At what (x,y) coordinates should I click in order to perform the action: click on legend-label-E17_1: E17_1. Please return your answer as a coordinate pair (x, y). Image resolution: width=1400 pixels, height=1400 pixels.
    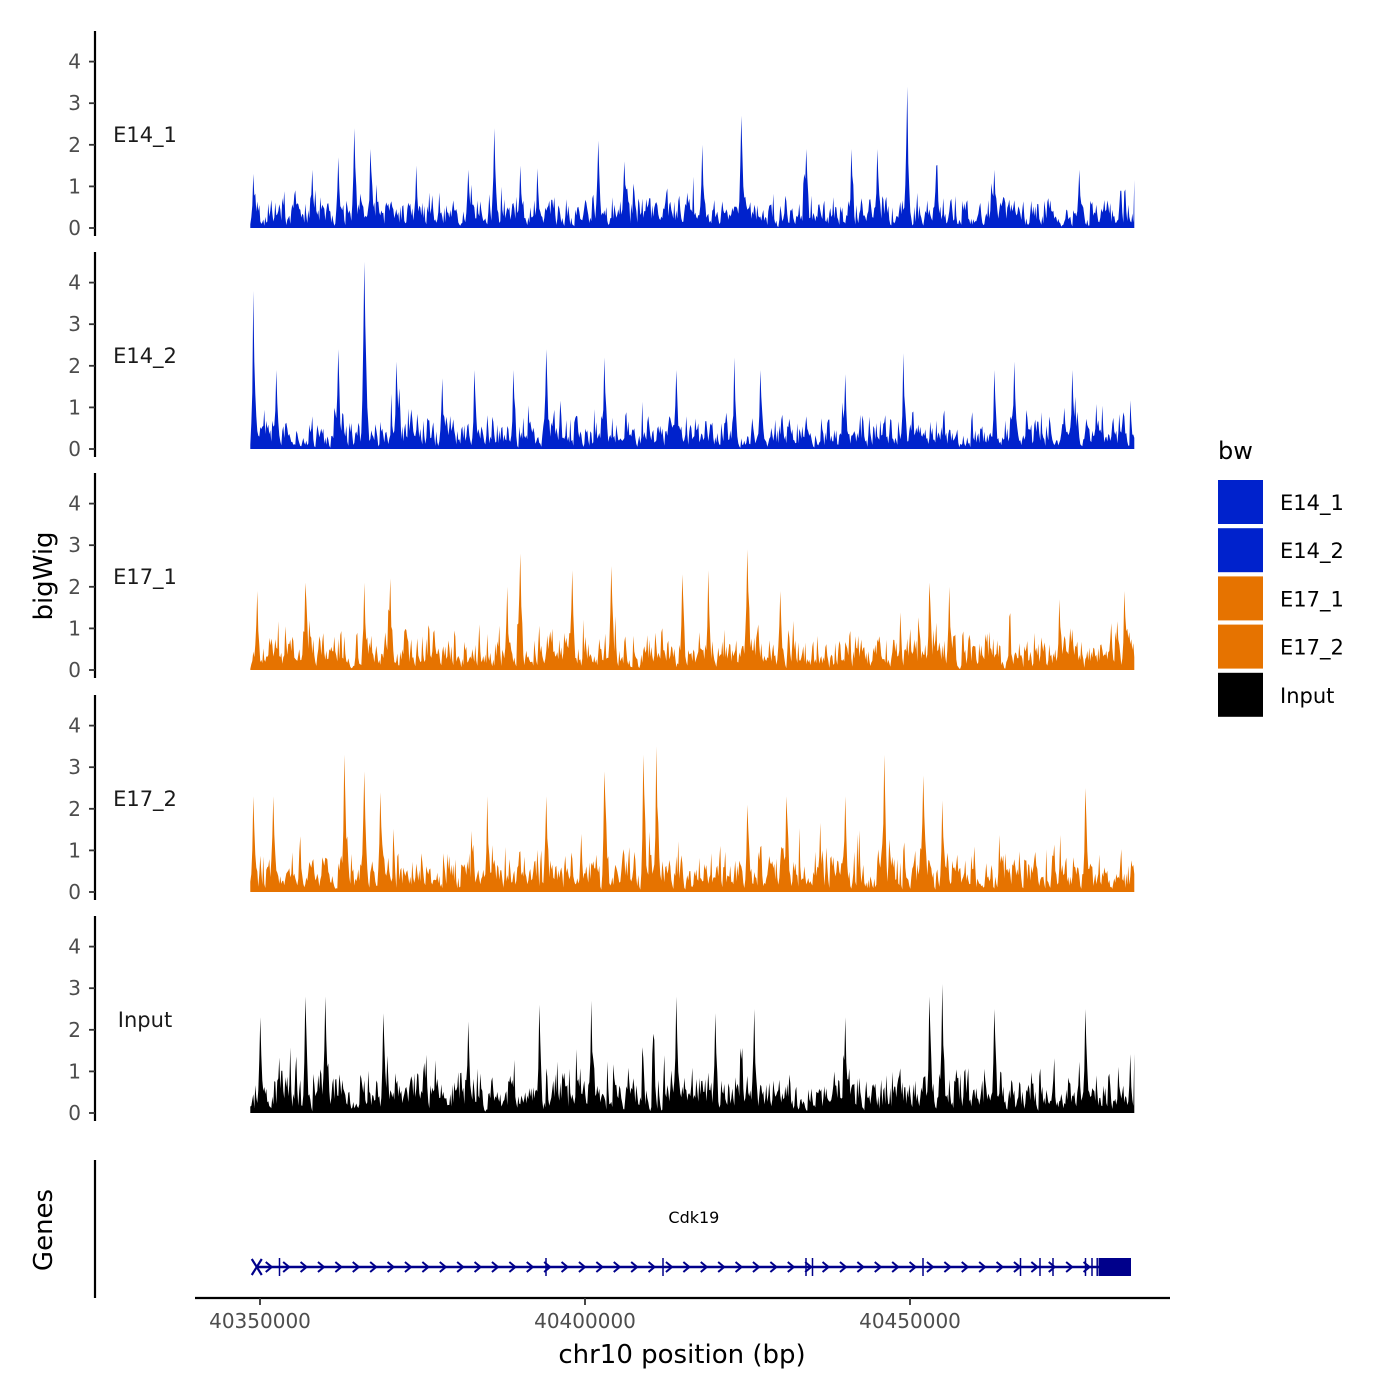
    Looking at the image, I should click on (1312, 599).